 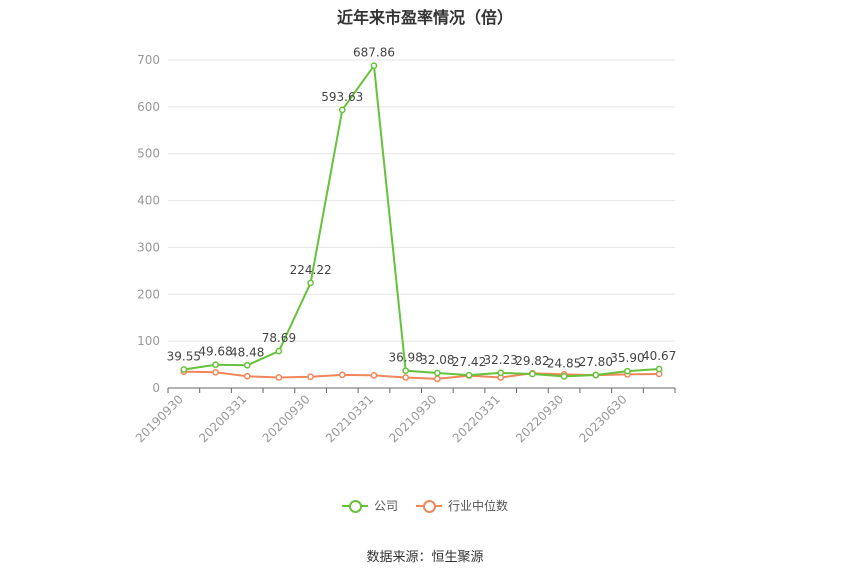 I want to click on y-tick-label: 100, so click(x=148, y=341).